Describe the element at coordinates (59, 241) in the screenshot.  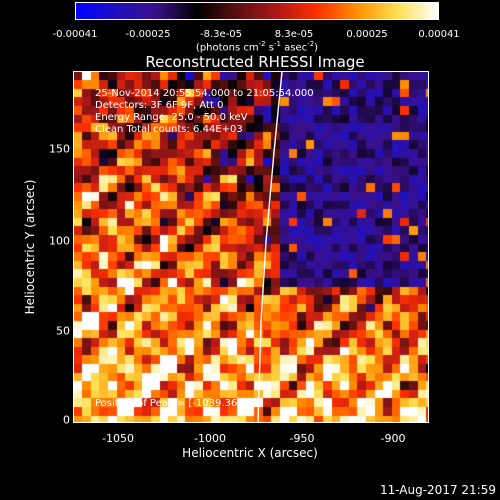
I see `y-tick-label: 100` at that location.